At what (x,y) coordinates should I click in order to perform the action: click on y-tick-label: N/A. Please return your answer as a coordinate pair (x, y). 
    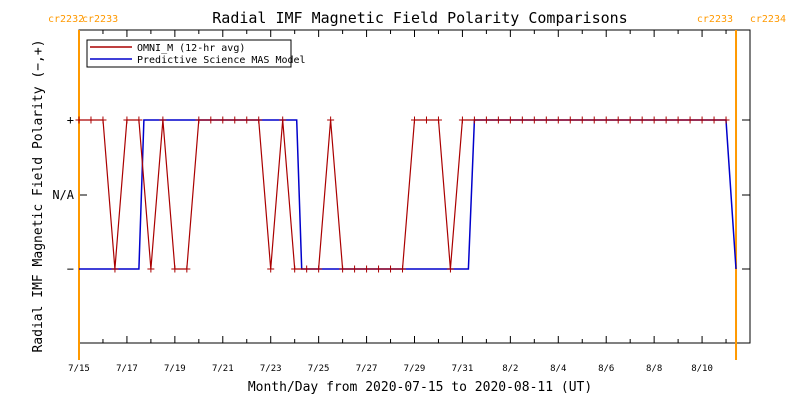
    Looking at the image, I should click on (63, 195).